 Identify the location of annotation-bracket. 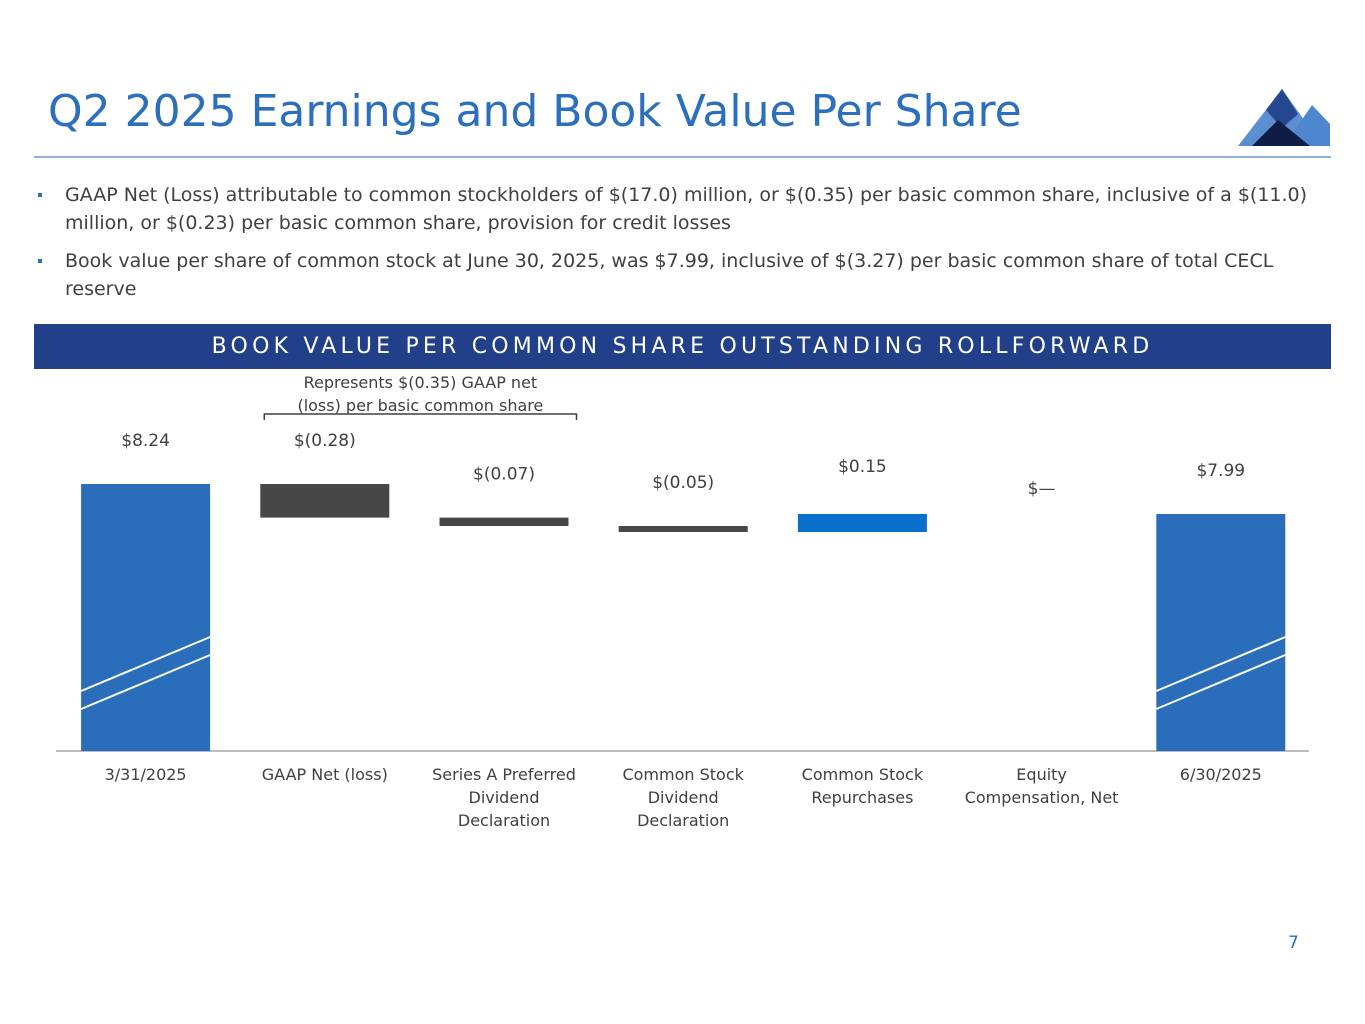
(420, 416).